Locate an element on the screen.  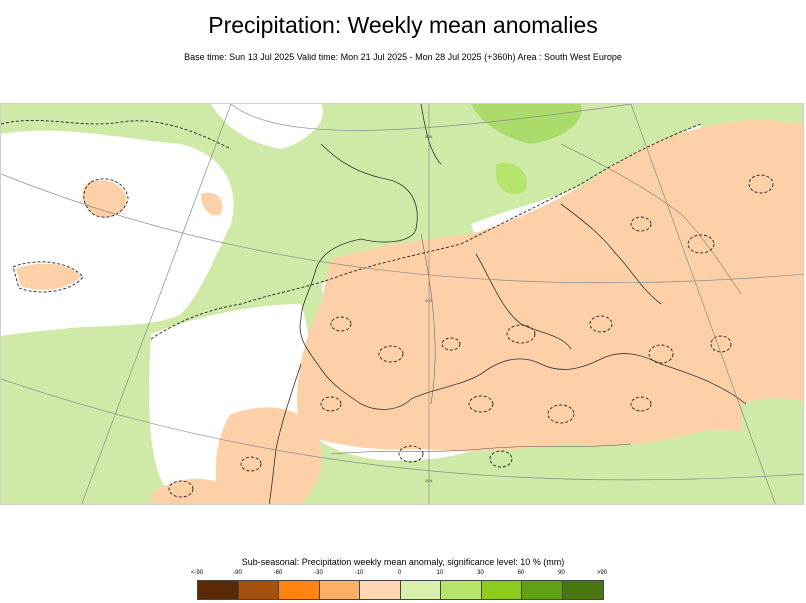
legend-tick: -60 is located at coordinates (278, 573).